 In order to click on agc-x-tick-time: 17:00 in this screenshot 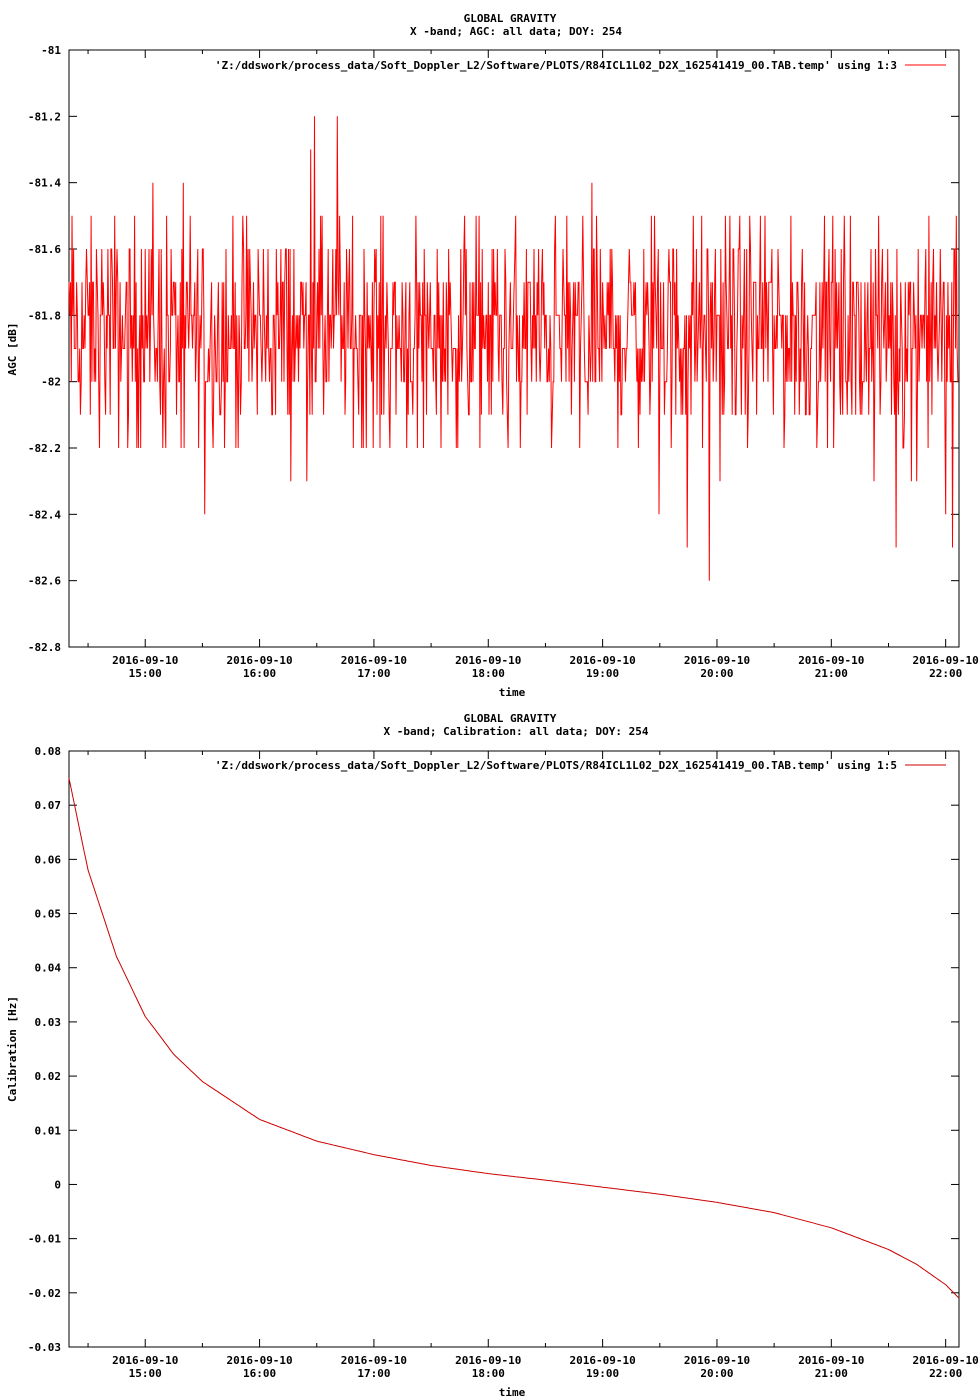, I will do `click(373, 673)`.